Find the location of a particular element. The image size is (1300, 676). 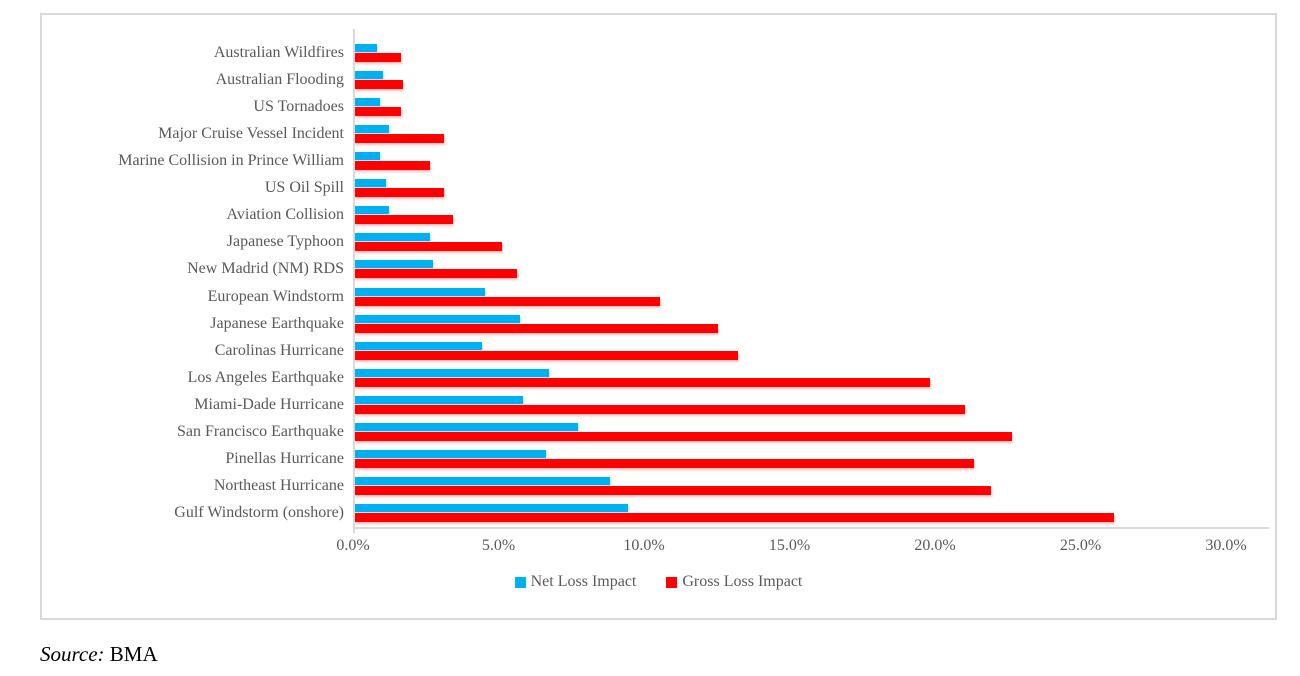

chart-row: Aviation Collision is located at coordinates (634, 215).